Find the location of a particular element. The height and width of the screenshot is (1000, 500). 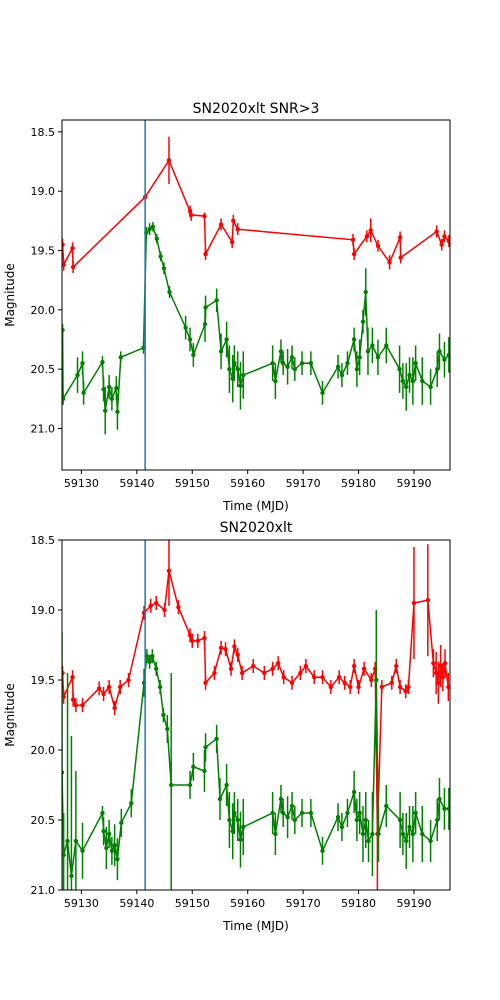

y-tick-label: 20.0 is located at coordinates (43, 310).